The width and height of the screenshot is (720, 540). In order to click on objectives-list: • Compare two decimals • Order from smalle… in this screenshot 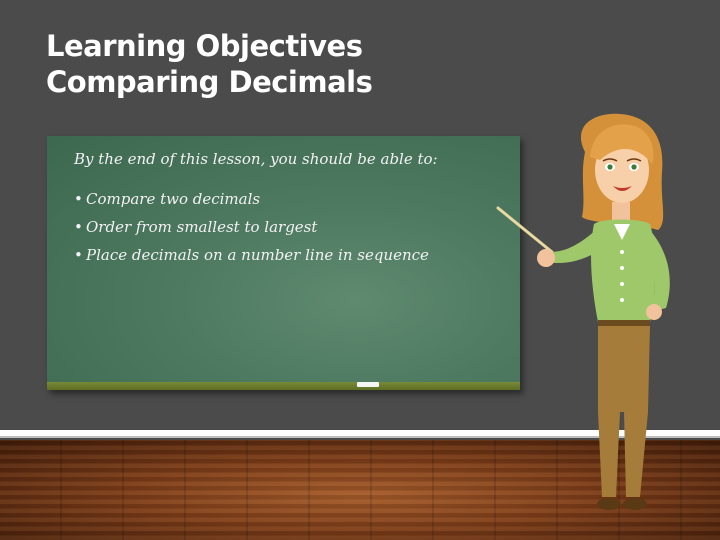, I will do `click(256, 232)`.